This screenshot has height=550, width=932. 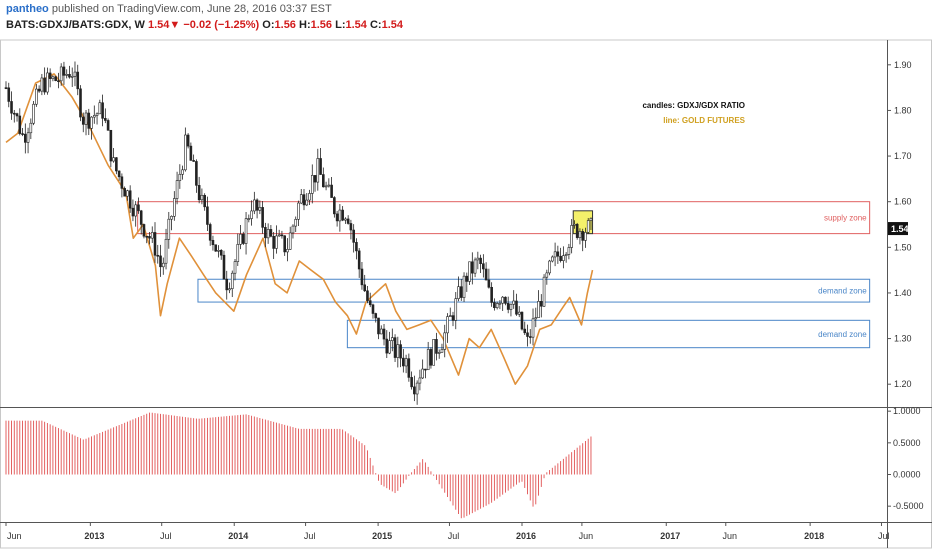 What do you see at coordinates (305, 25) in the screenshot?
I see `ohlc-high-label: H:` at bounding box center [305, 25].